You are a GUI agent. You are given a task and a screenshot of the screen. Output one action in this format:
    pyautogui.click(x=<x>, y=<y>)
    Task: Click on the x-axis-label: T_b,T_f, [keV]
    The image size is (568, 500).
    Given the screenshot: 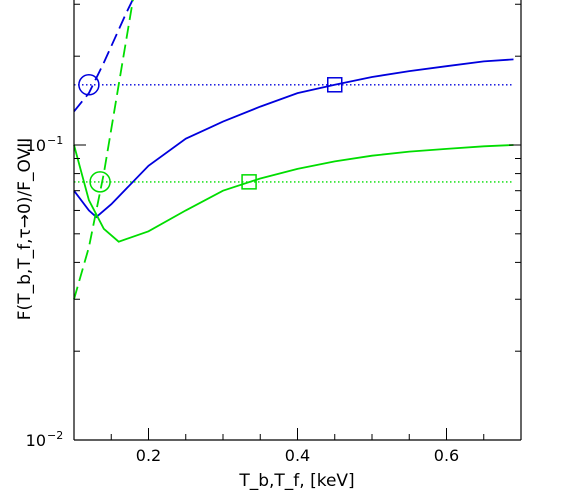 What is the action you would take?
    pyautogui.click(x=296, y=481)
    